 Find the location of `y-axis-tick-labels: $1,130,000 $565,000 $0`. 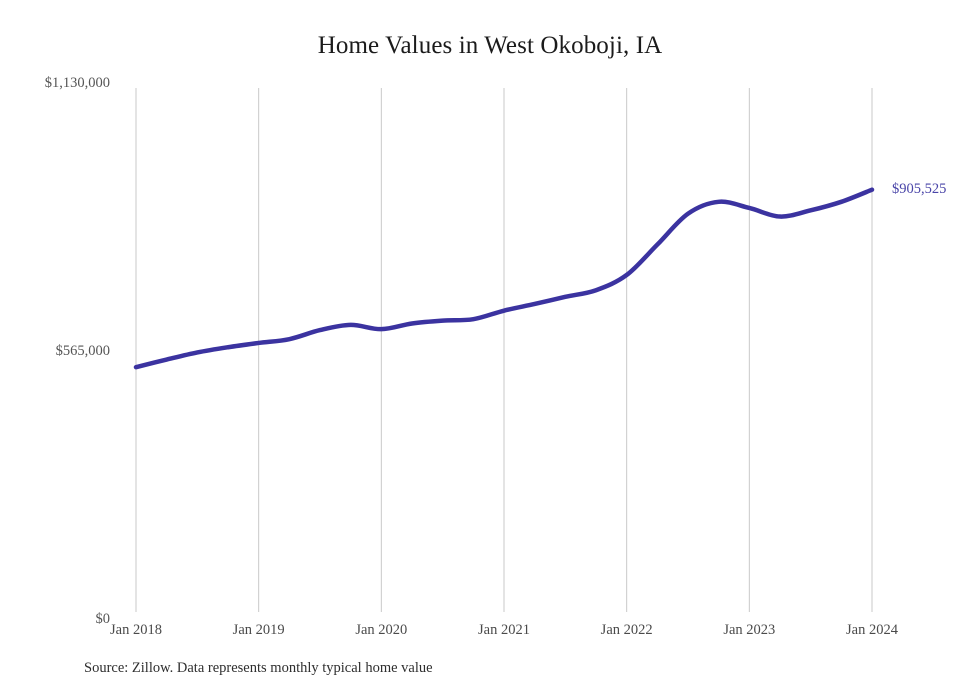

y-axis-tick-labels: $1,130,000 $565,000 $0 is located at coordinates (55, 349).